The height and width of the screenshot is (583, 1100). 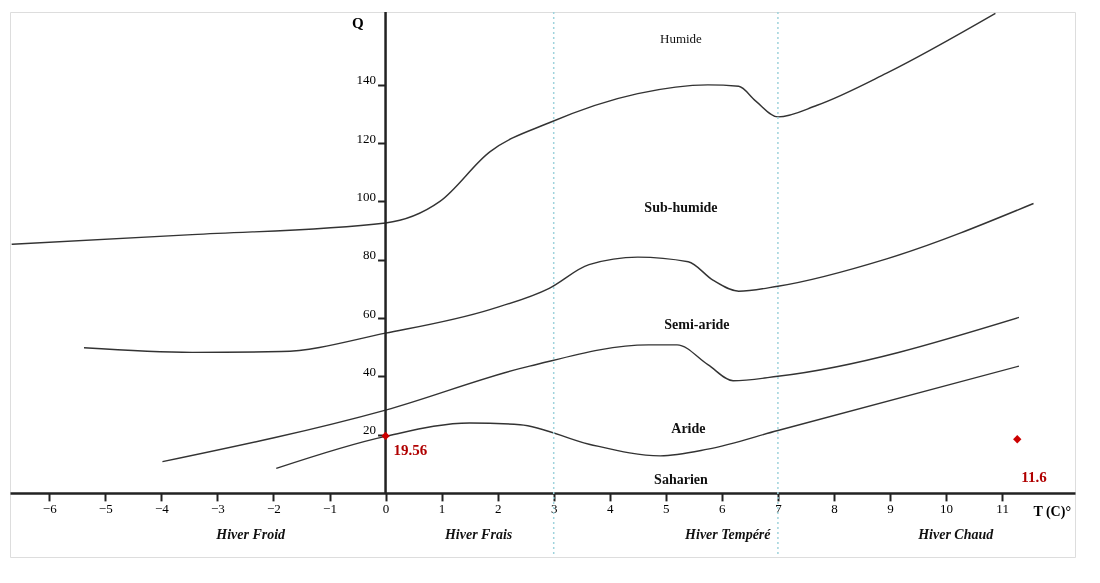 I want to click on x-tick-label: −5, so click(x=105, y=509).